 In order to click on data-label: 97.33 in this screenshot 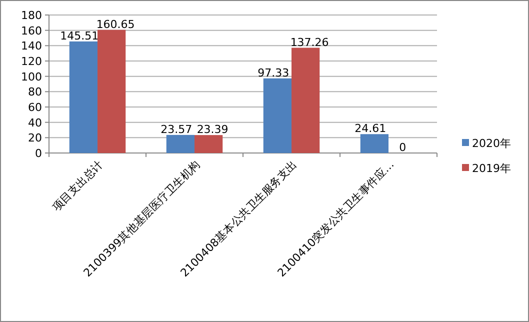, I will do `click(274, 73)`.